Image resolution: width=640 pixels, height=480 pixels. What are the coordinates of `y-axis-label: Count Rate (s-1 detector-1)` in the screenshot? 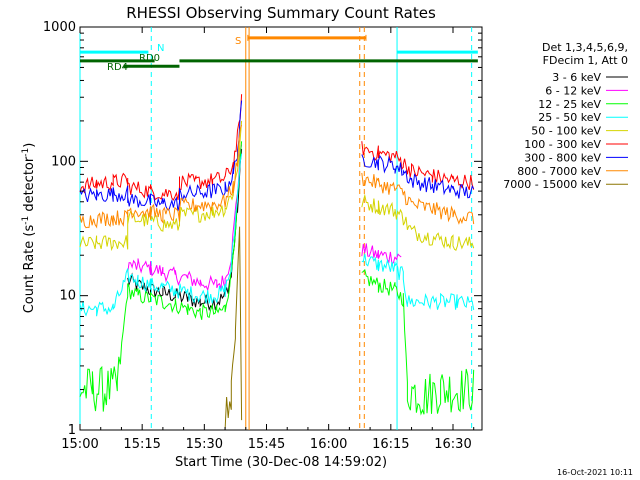 It's located at (29, 228).